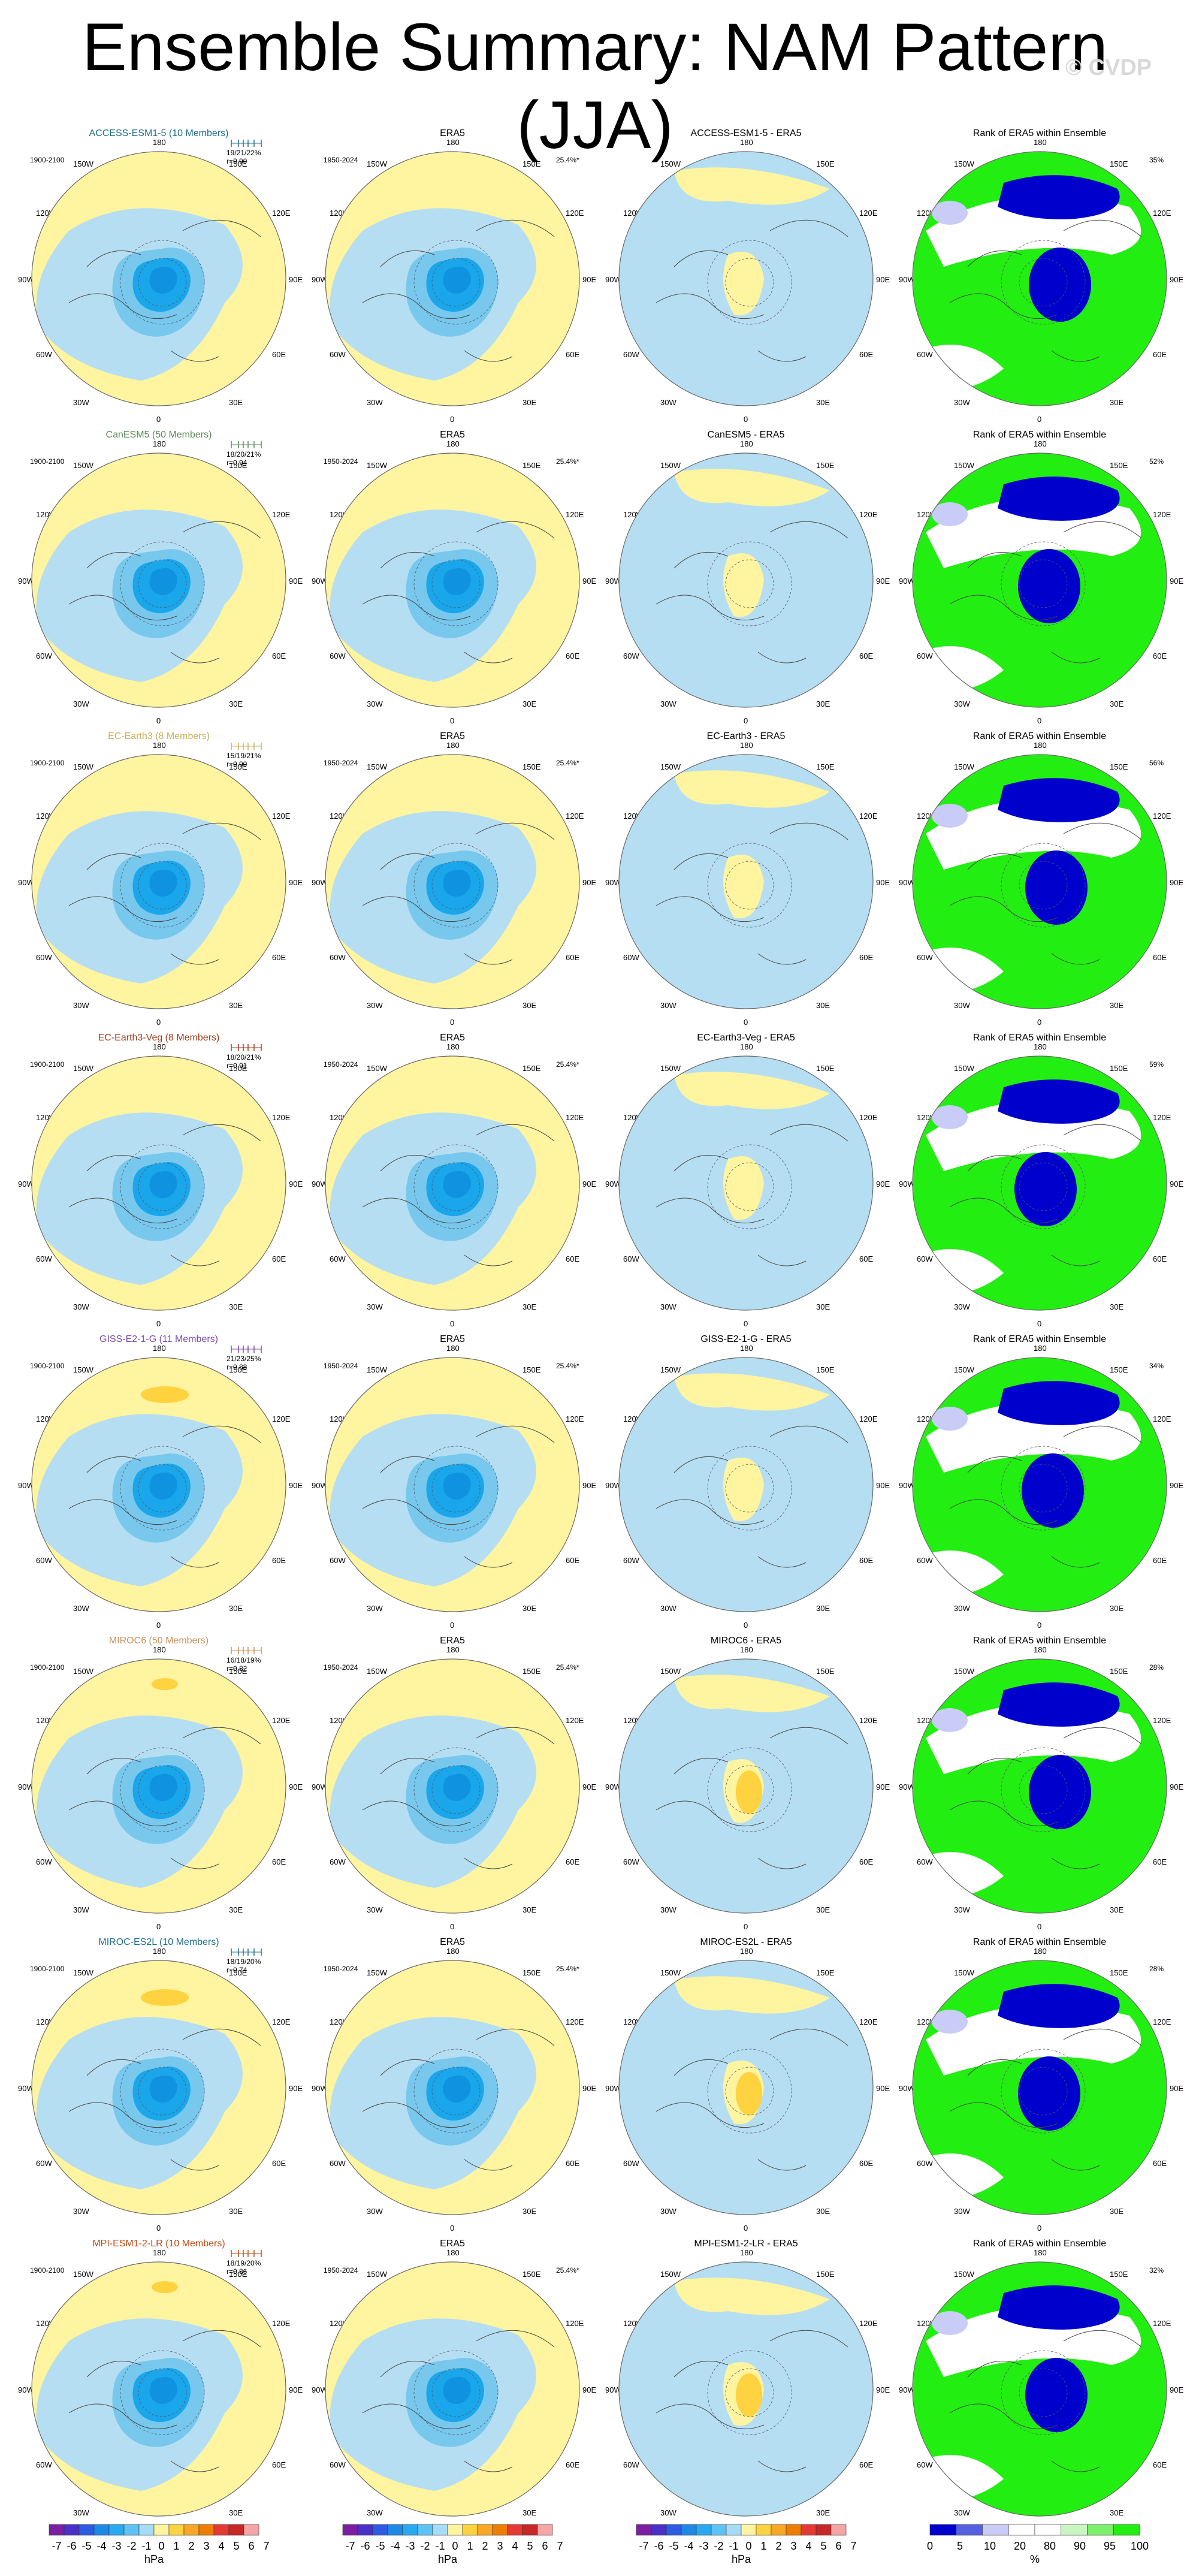  Describe the element at coordinates (159, 1038) in the screenshot. I see `panel-title: EC-Earth3-Veg (8 Members)` at that location.